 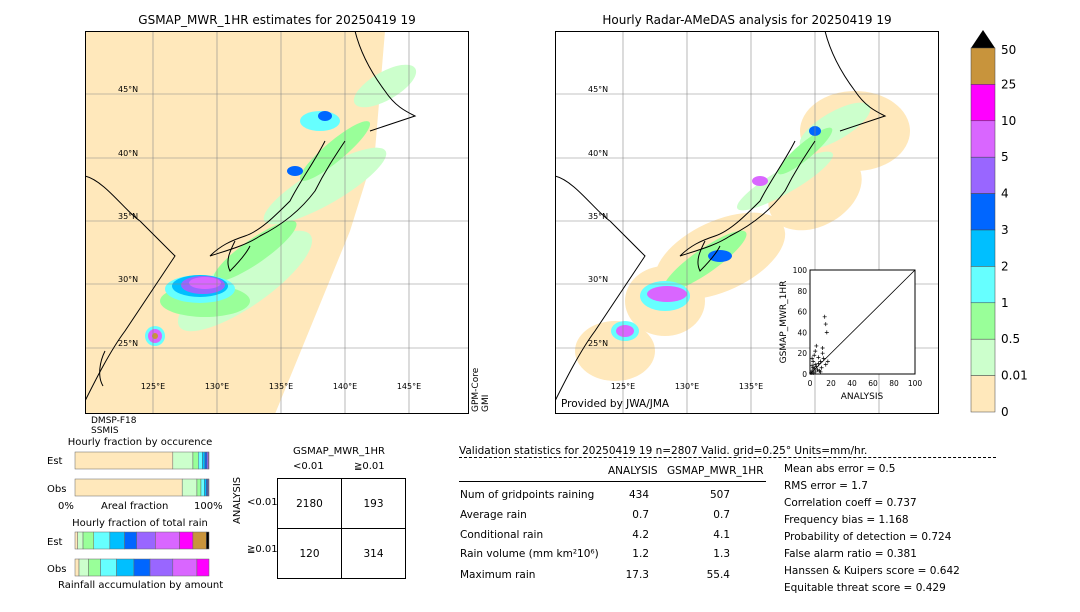 What do you see at coordinates (721, 535) in the screenshot?
I see `validation-row-gsmap: 4.1` at bounding box center [721, 535].